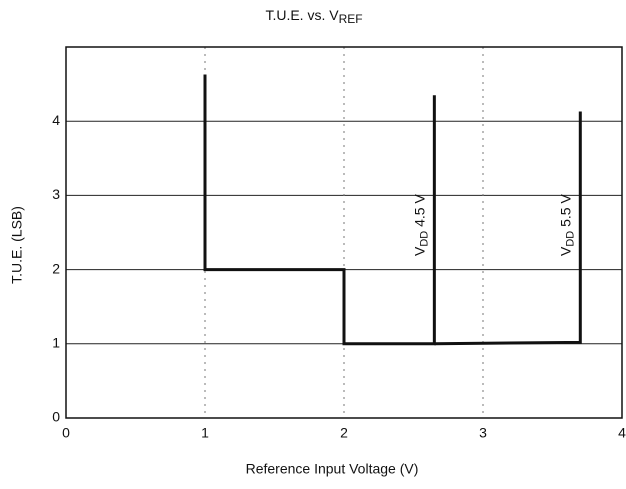 Image resolution: width=626 pixels, height=489 pixels. I want to click on x-tick-label: 1, so click(205, 433).